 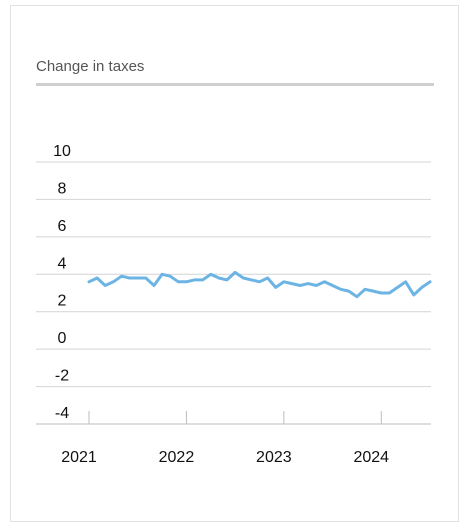 What do you see at coordinates (62, 301) in the screenshot?
I see `y-tick-label: 2` at bounding box center [62, 301].